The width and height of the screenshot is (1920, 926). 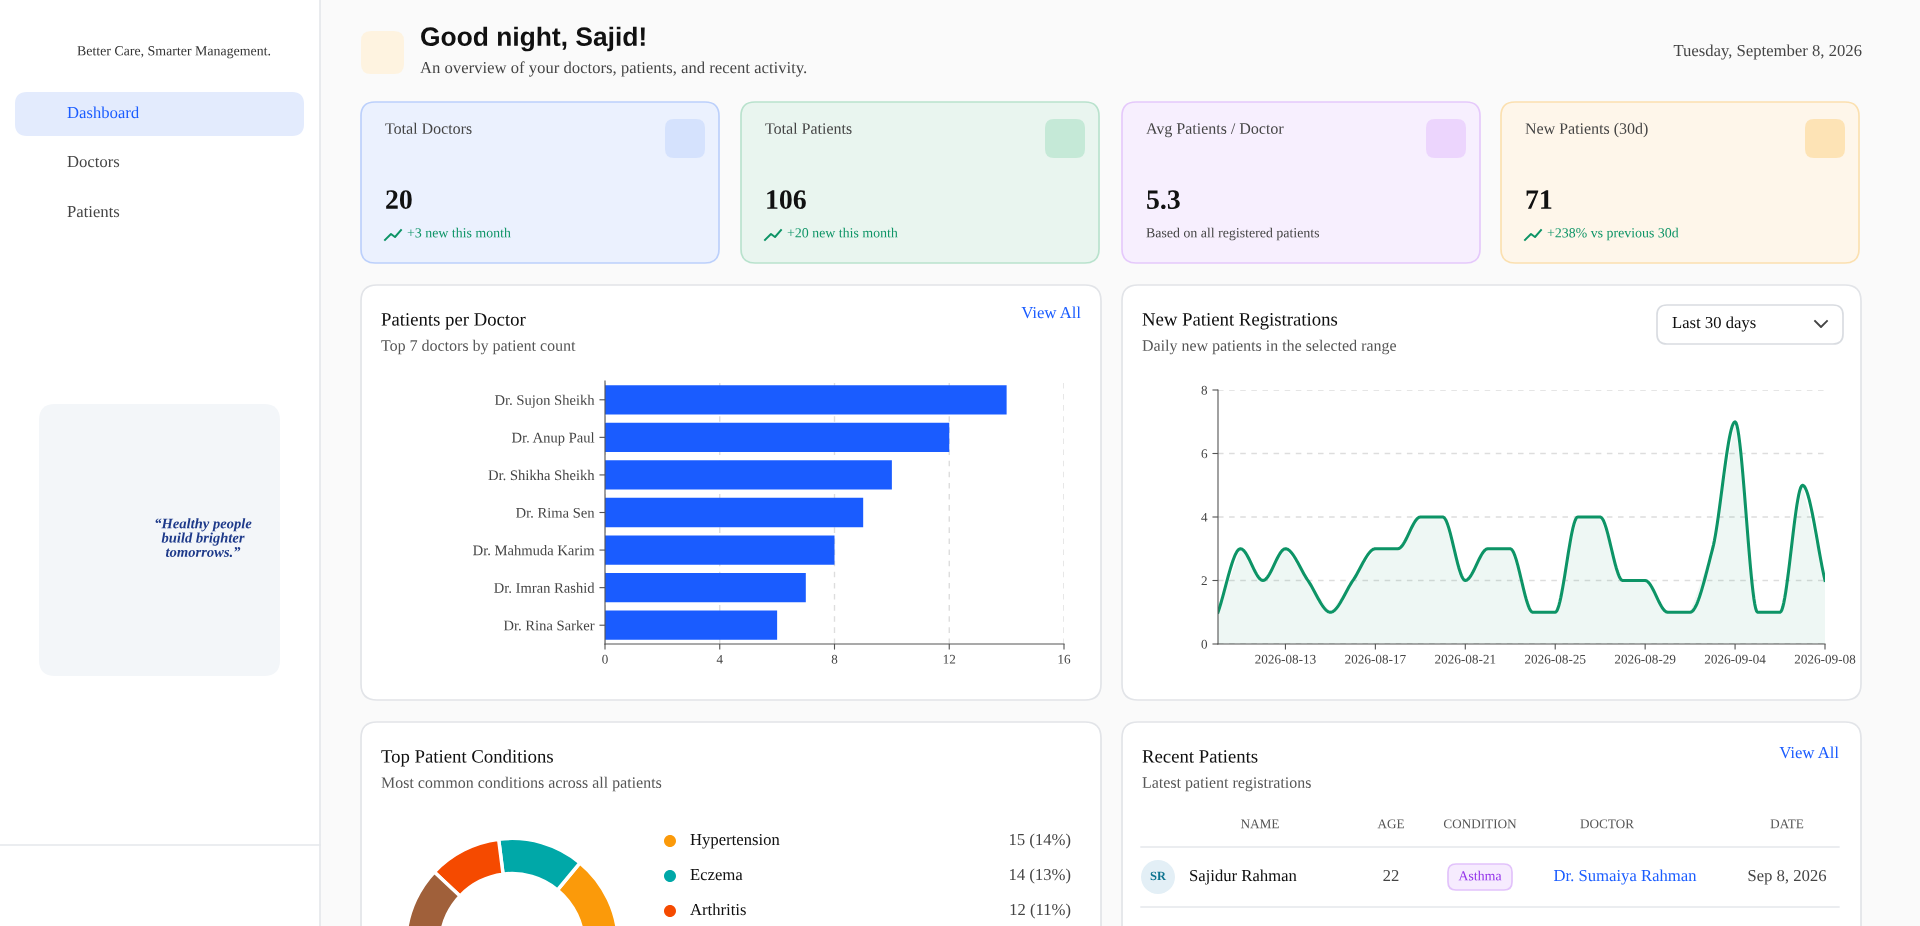 What do you see at coordinates (534, 550) in the screenshot?
I see `y-tick-label: Dr. Mahmuda Karim` at bounding box center [534, 550].